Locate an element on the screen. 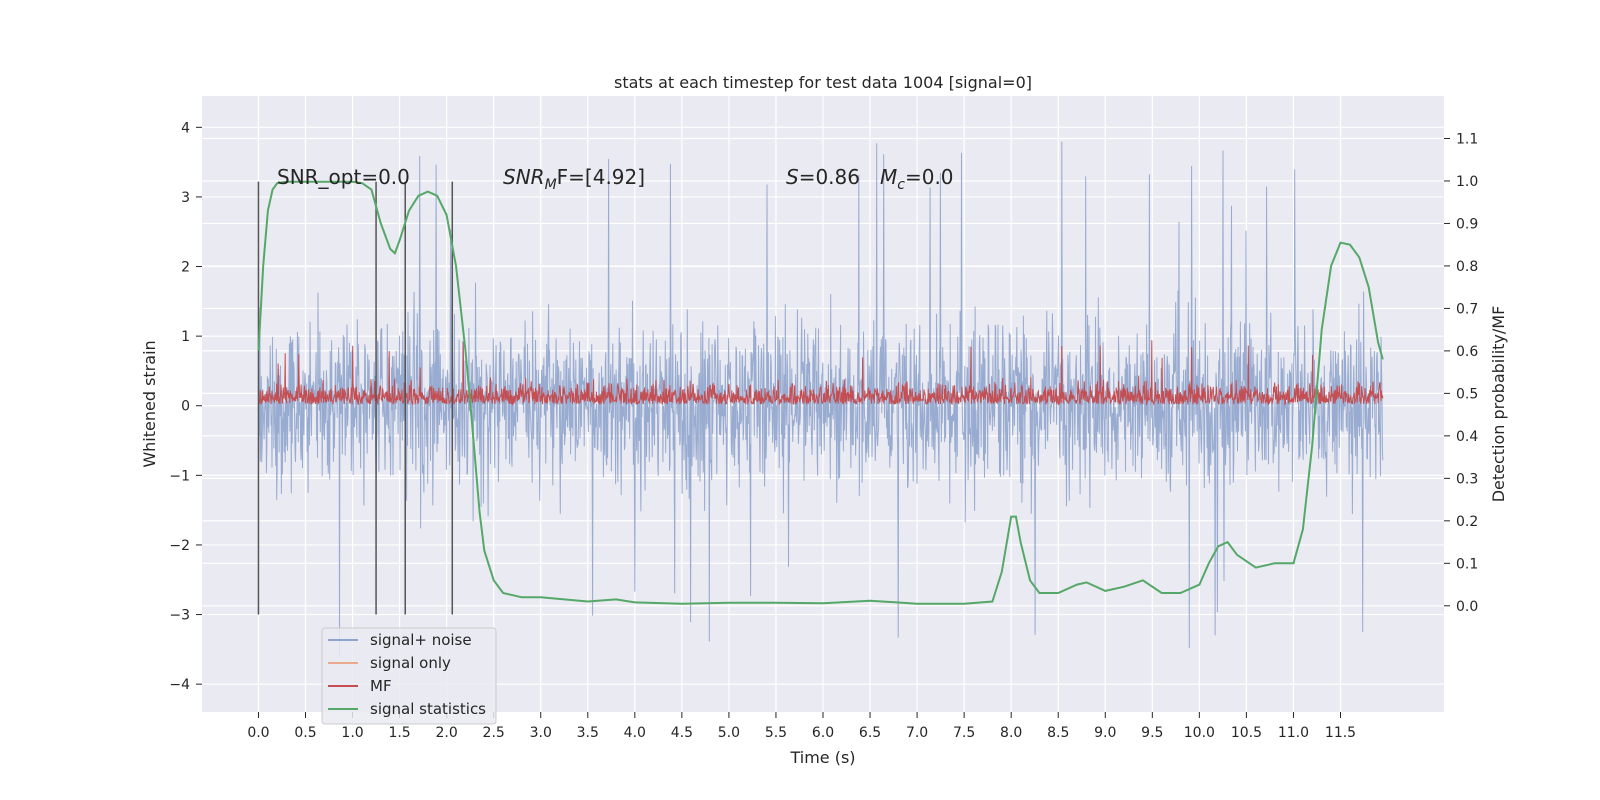 This screenshot has height=800, width=1600. y-right-tick-label: 0.1 is located at coordinates (1467, 564).